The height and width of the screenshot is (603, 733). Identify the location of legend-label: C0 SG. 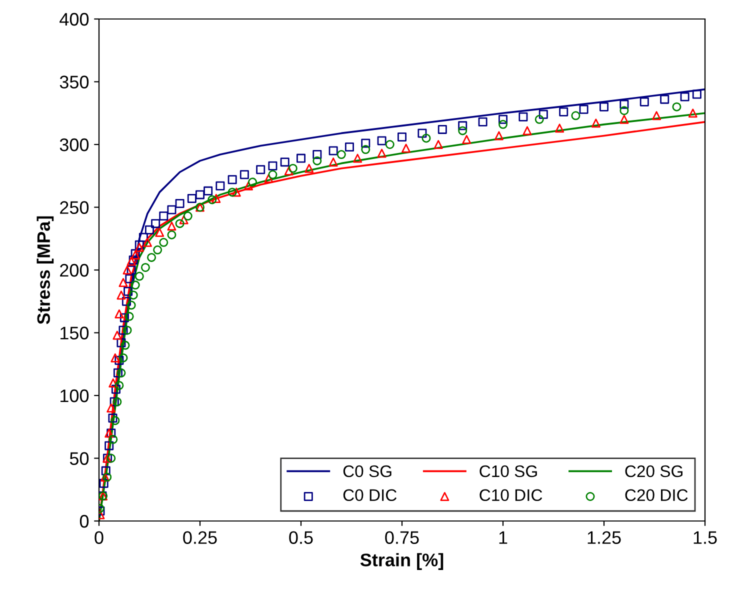
(367, 471).